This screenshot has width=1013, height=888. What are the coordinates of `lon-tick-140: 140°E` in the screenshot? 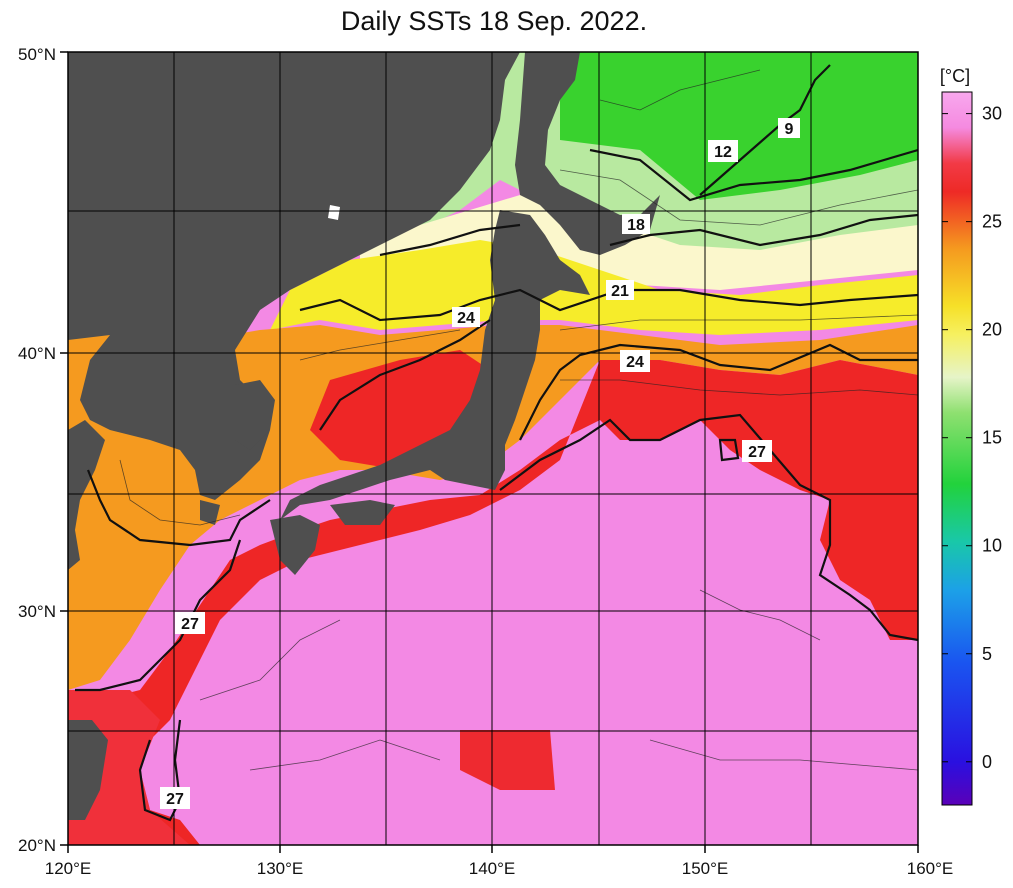 It's located at (492, 868).